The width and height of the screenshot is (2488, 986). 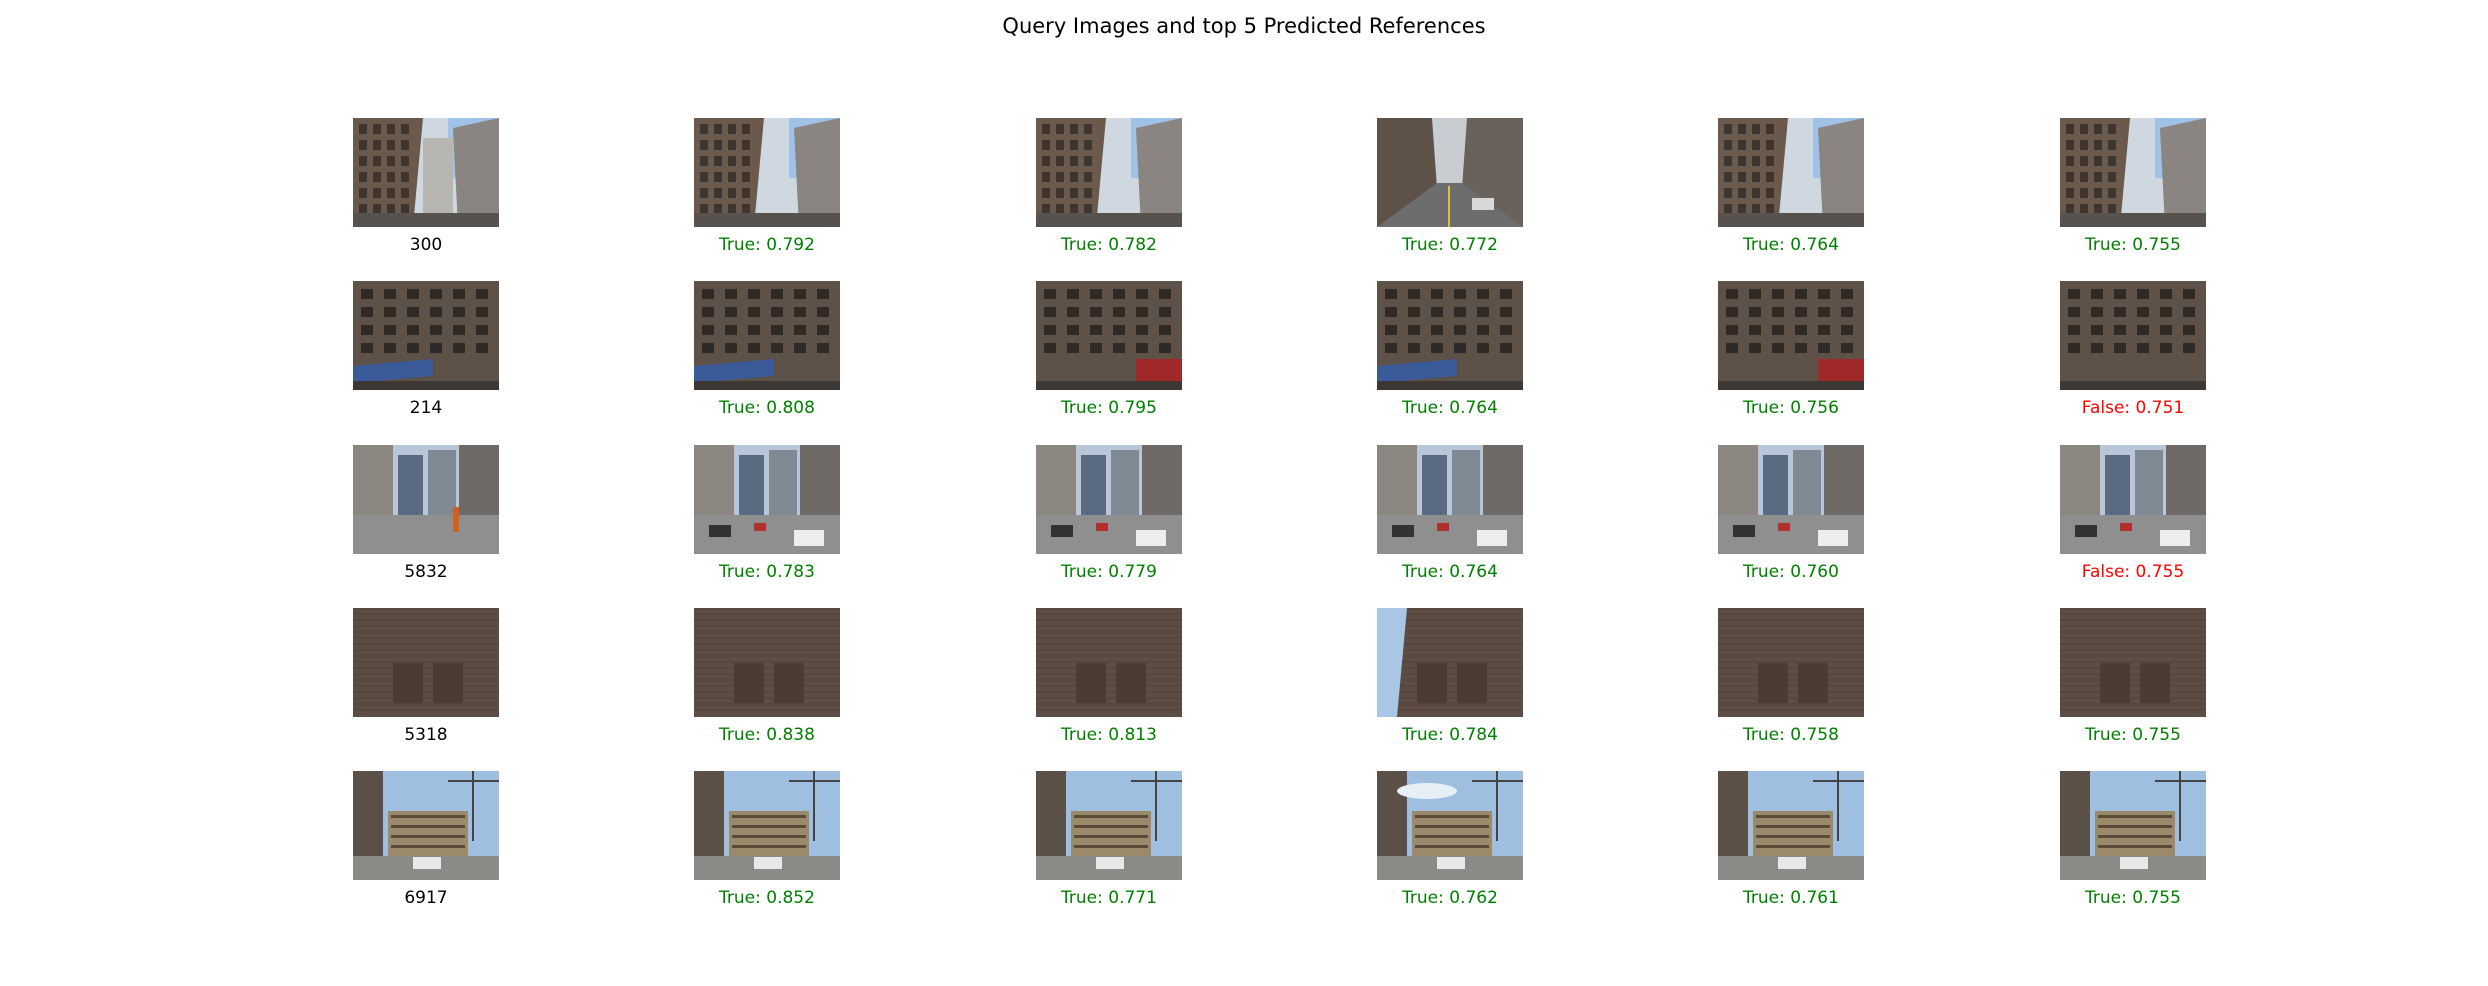 What do you see at coordinates (1109, 735) in the screenshot?
I see `reference-score-label: True: 0.813` at bounding box center [1109, 735].